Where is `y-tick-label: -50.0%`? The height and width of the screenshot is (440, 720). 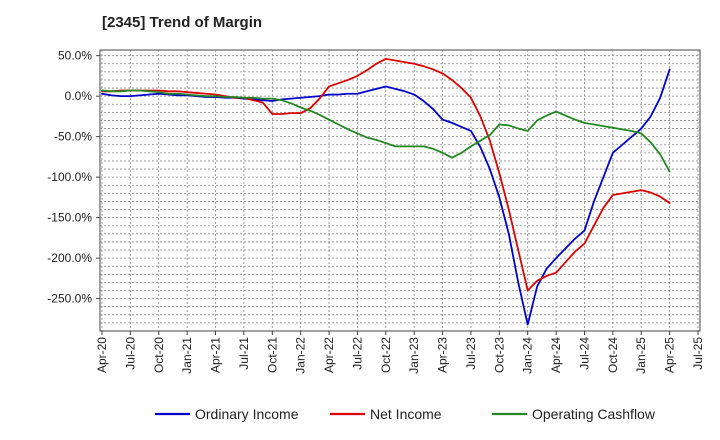 y-tick-label: -50.0% is located at coordinates (73, 137).